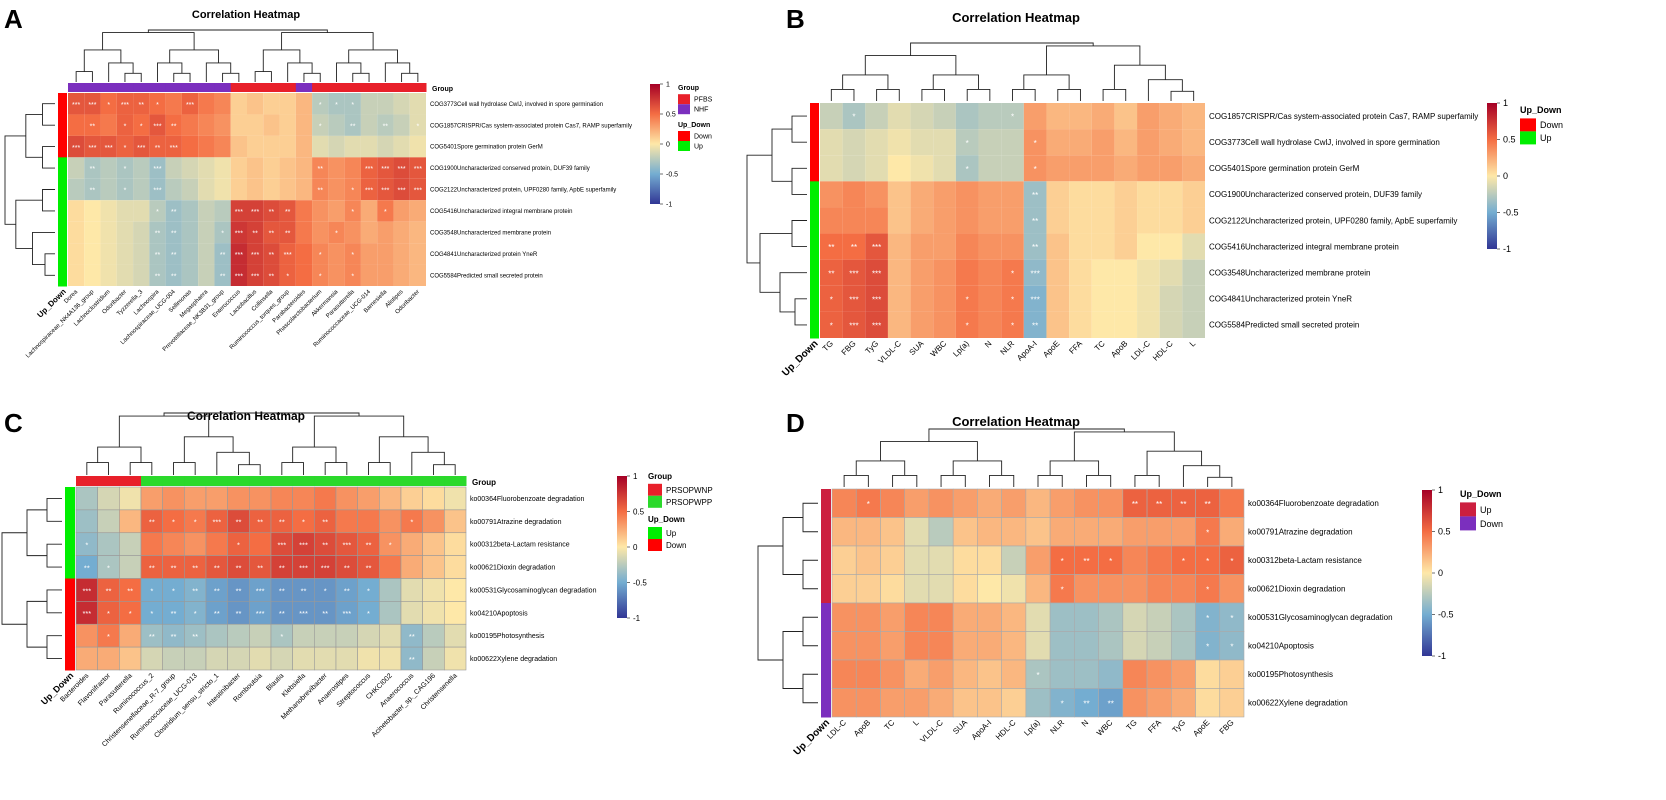  What do you see at coordinates (640, 582) in the screenshot?
I see `color-scale-tick-label: -0.5` at bounding box center [640, 582].